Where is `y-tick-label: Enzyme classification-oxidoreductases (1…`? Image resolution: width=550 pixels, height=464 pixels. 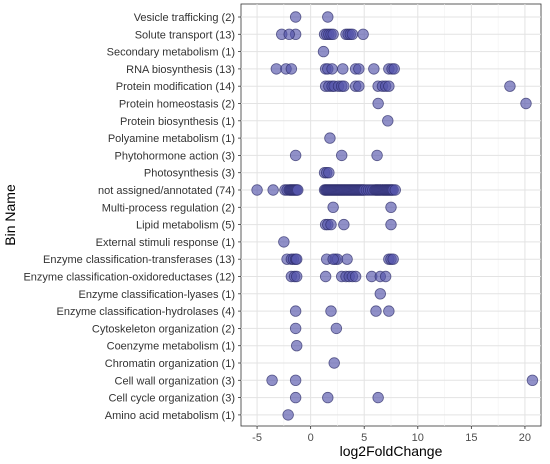
y-tick-label: Enzyme classification-oxidoreductases (1… is located at coordinates (129, 278).